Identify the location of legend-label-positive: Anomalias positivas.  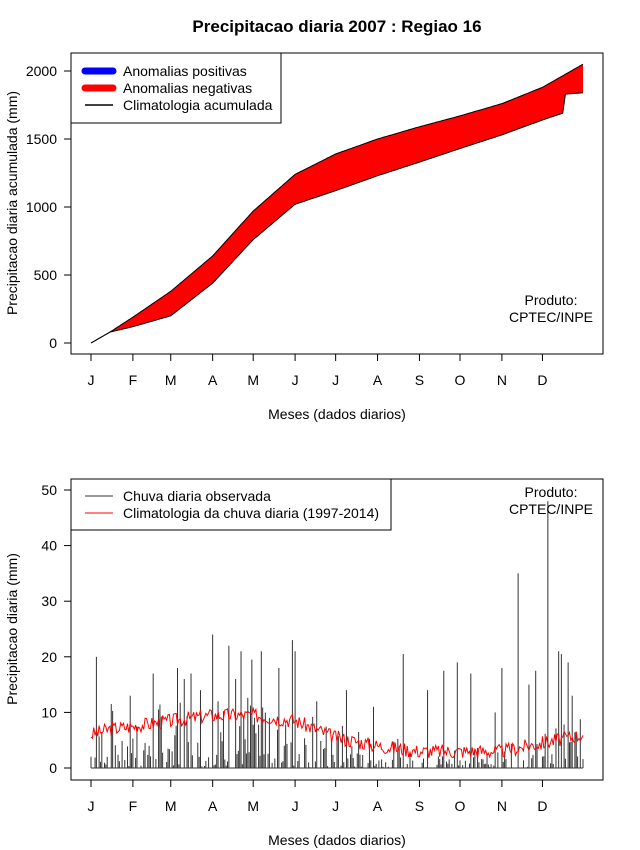
(185, 71).